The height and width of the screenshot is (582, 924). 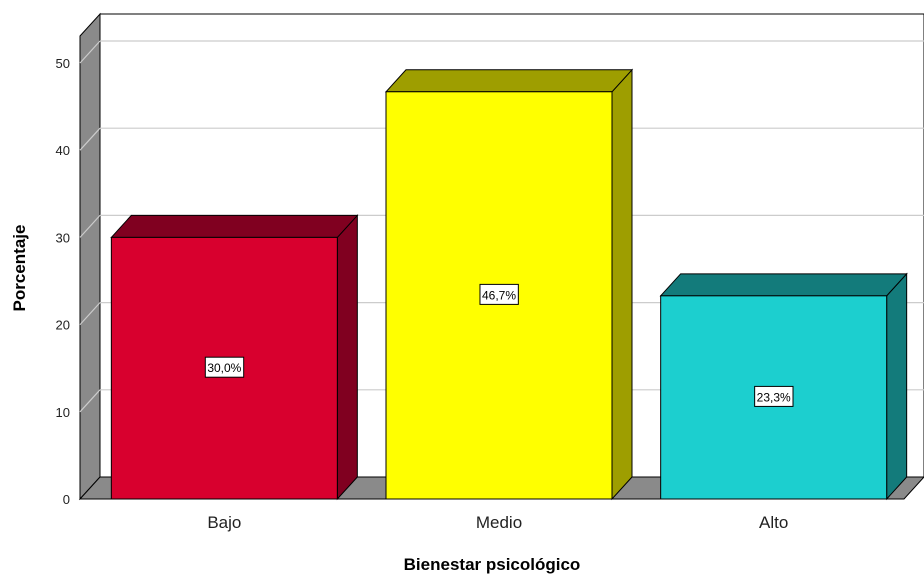 What do you see at coordinates (63, 325) in the screenshot?
I see `y-tick-label: 20` at bounding box center [63, 325].